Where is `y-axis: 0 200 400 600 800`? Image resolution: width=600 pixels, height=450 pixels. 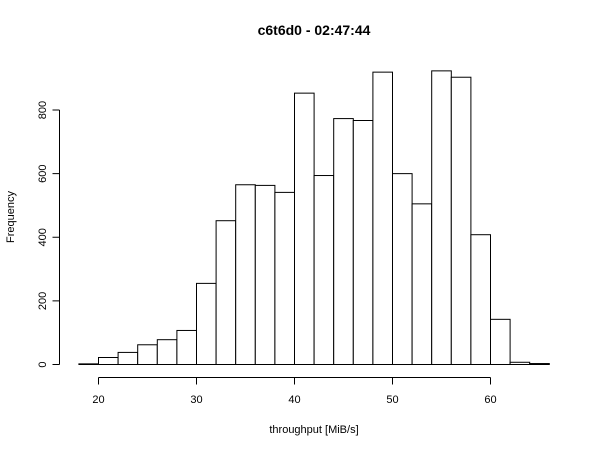 y-axis: 0 200 400 600 800 is located at coordinates (48, 234).